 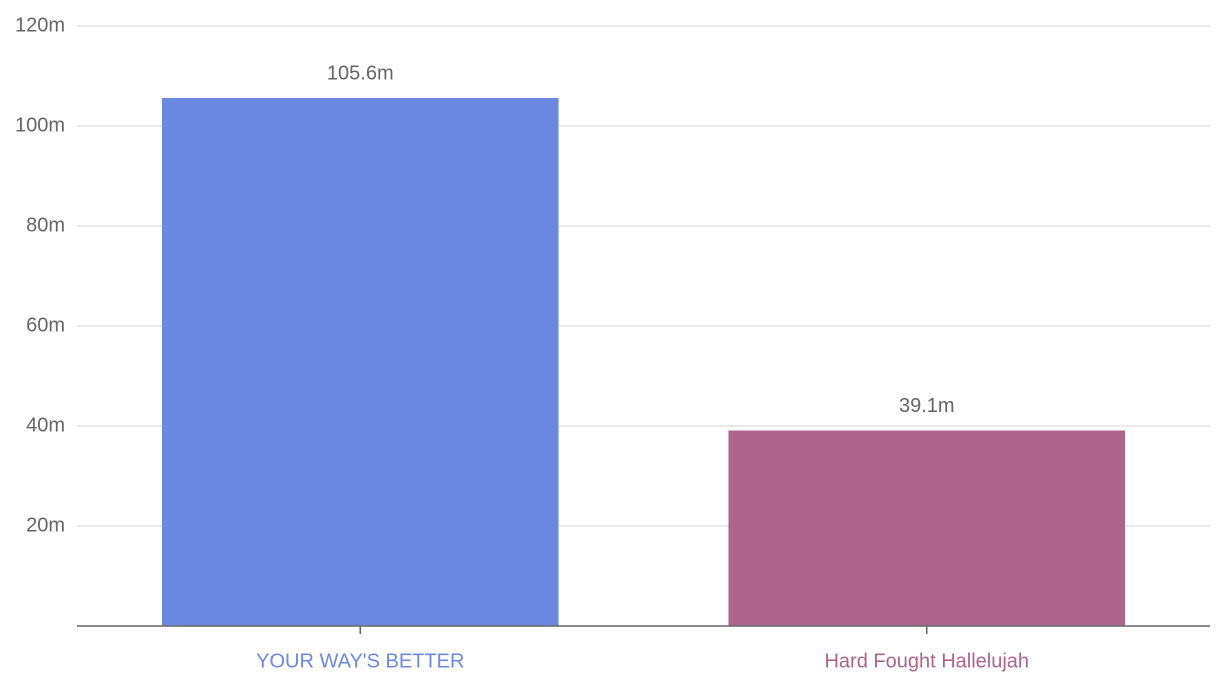 What do you see at coordinates (45, 425) in the screenshot?
I see `y-tick-label: 40m` at bounding box center [45, 425].